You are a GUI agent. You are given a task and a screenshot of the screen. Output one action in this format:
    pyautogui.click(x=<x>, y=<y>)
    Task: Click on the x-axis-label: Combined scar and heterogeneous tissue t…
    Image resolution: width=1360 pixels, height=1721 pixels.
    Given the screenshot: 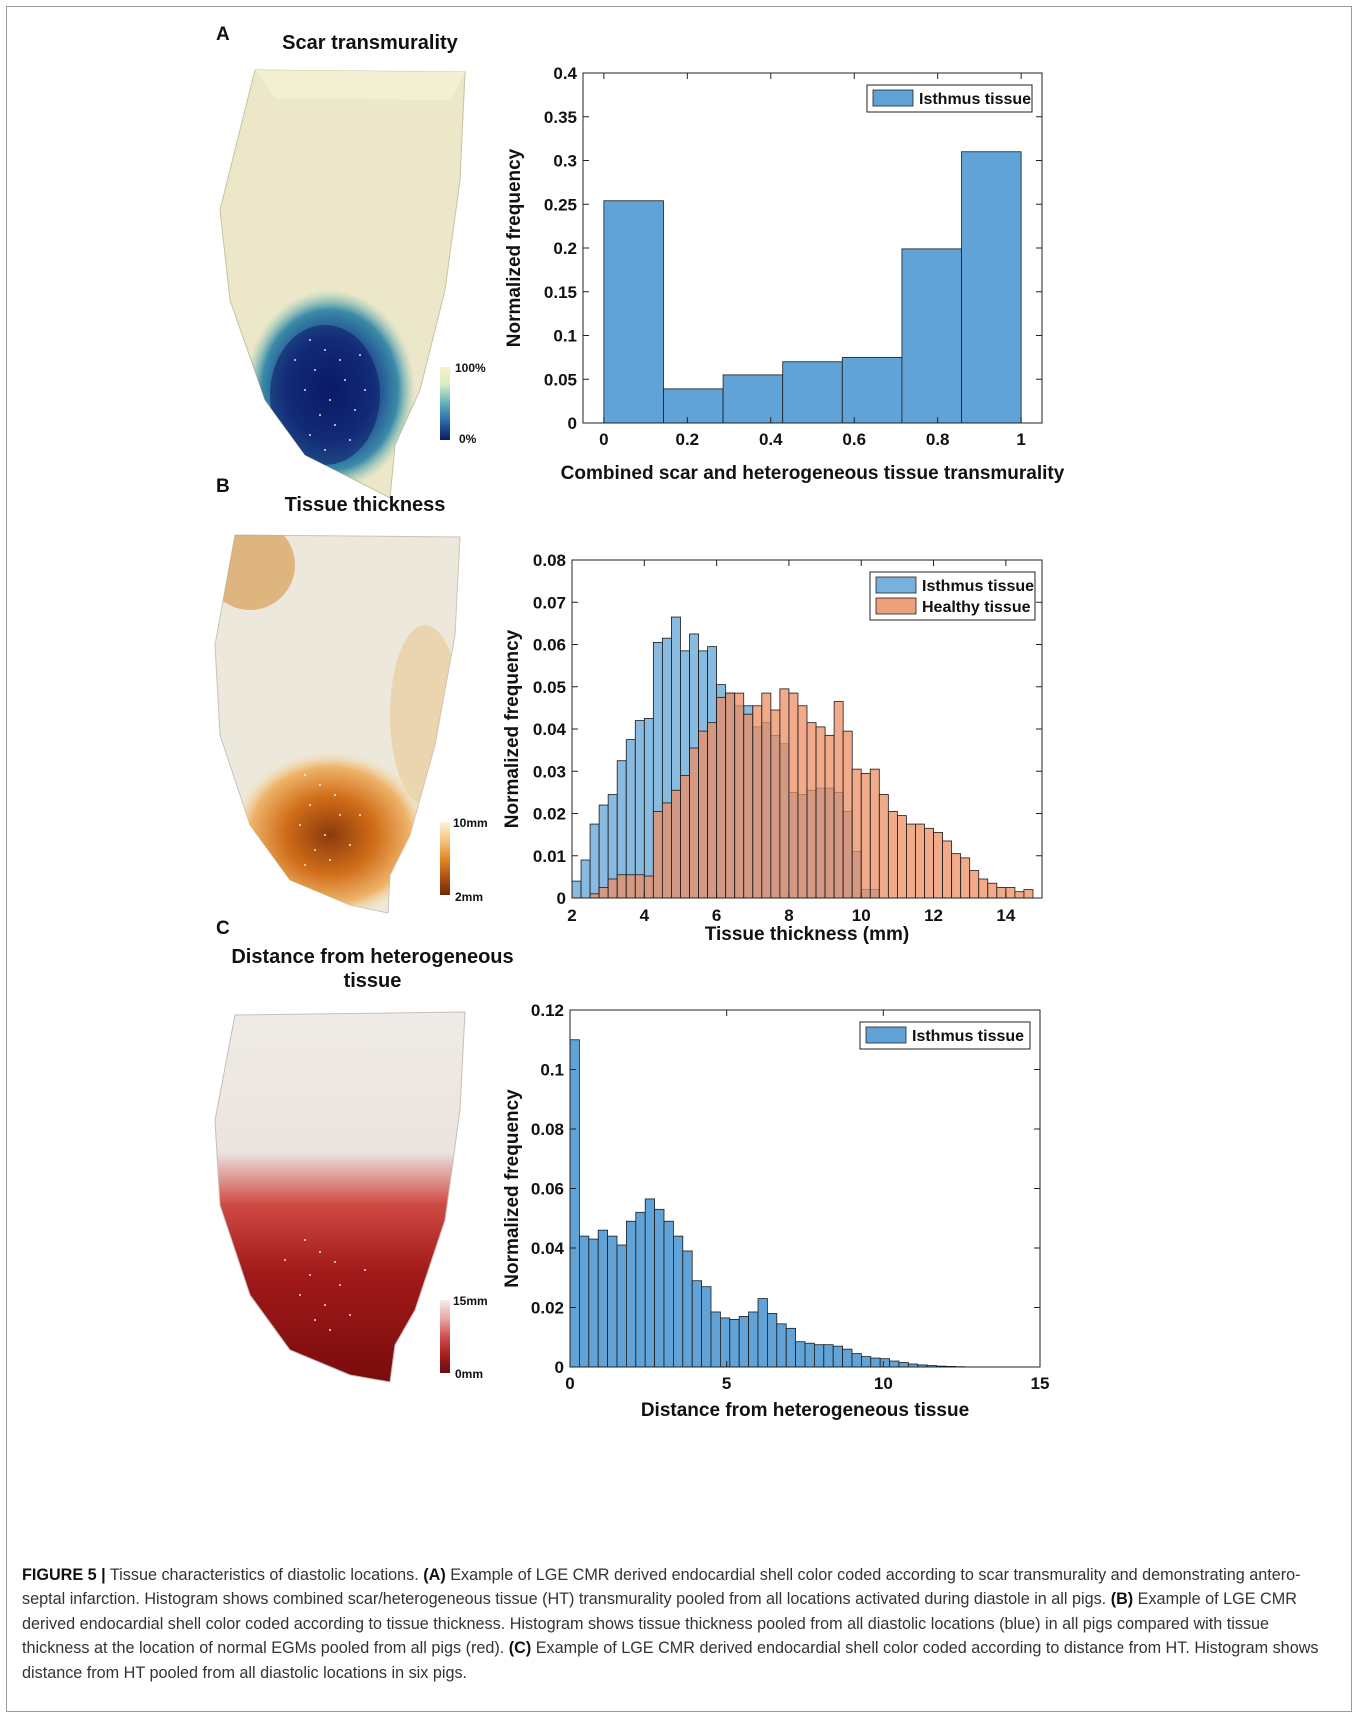 What is the action you would take?
    pyautogui.click(x=813, y=473)
    